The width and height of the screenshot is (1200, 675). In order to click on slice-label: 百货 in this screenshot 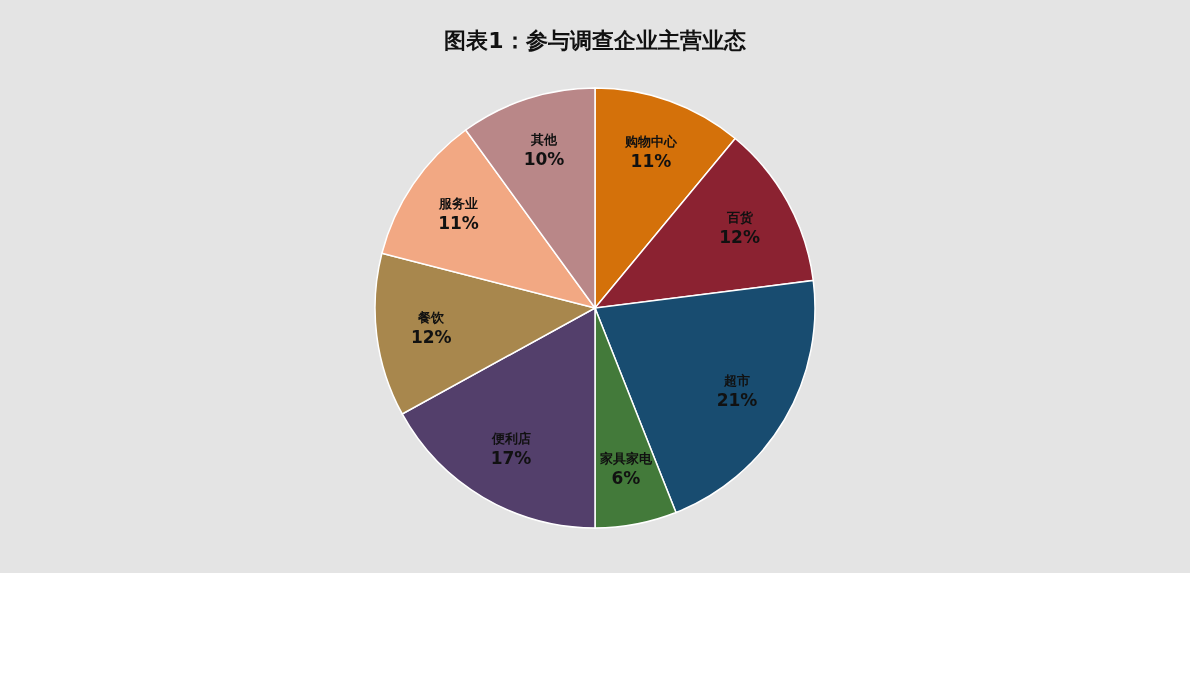, I will do `click(739, 217)`.